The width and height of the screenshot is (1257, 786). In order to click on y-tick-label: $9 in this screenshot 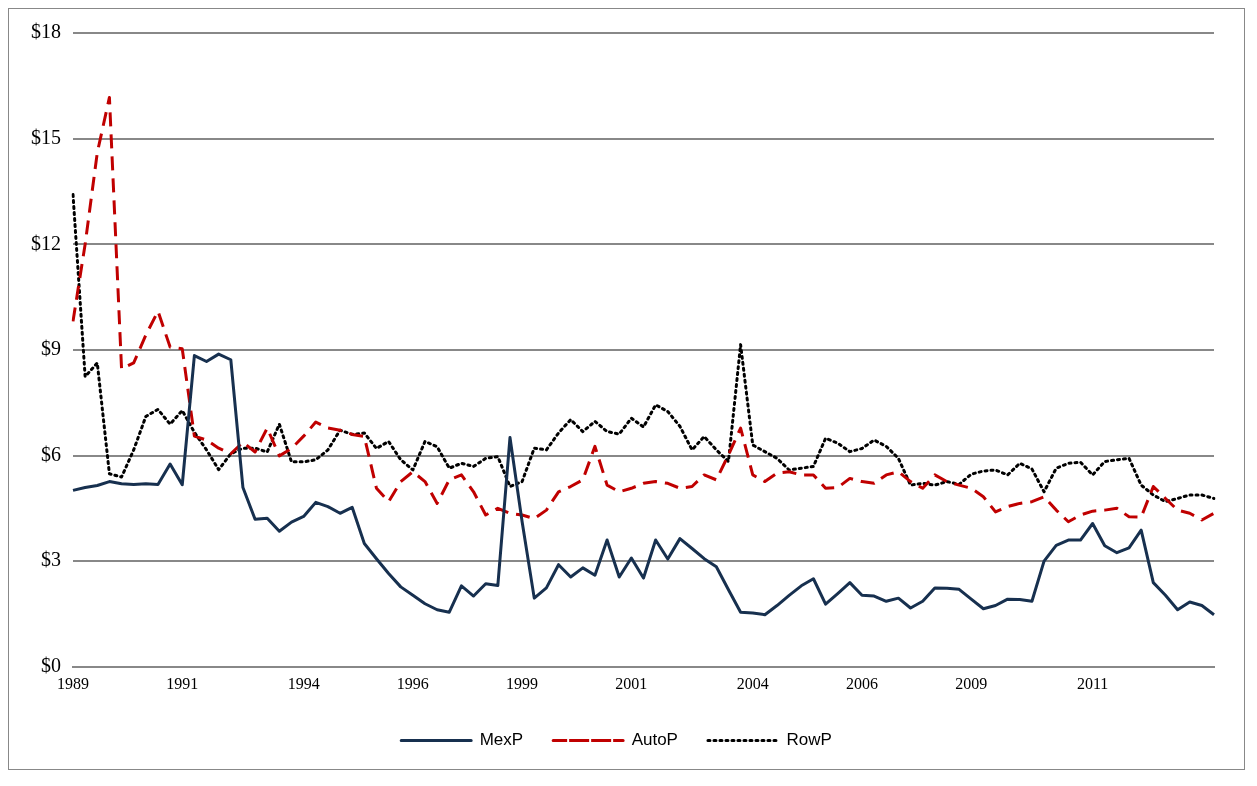, I will do `click(51, 348)`.